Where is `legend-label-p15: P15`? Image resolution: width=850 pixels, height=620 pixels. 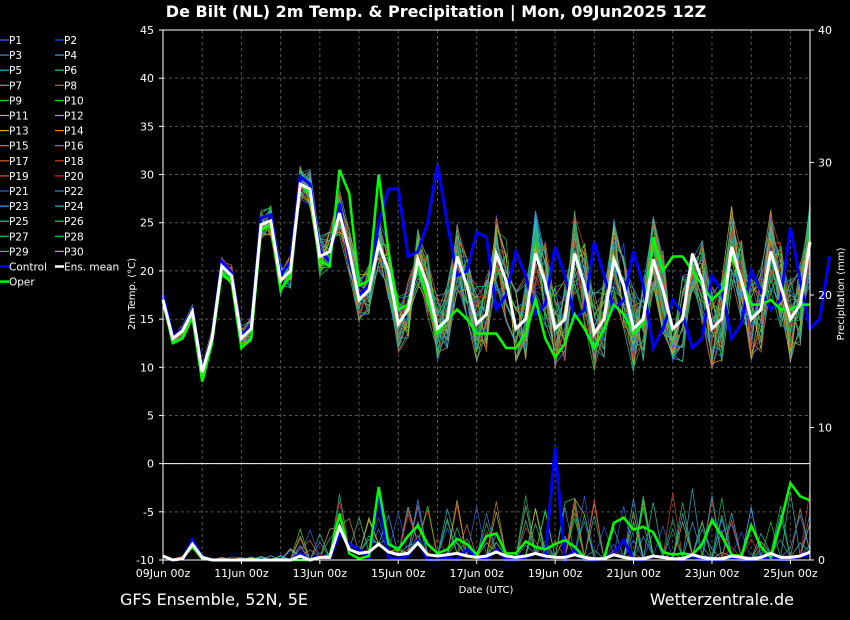 legend-label-p15: P15 is located at coordinates (19, 147).